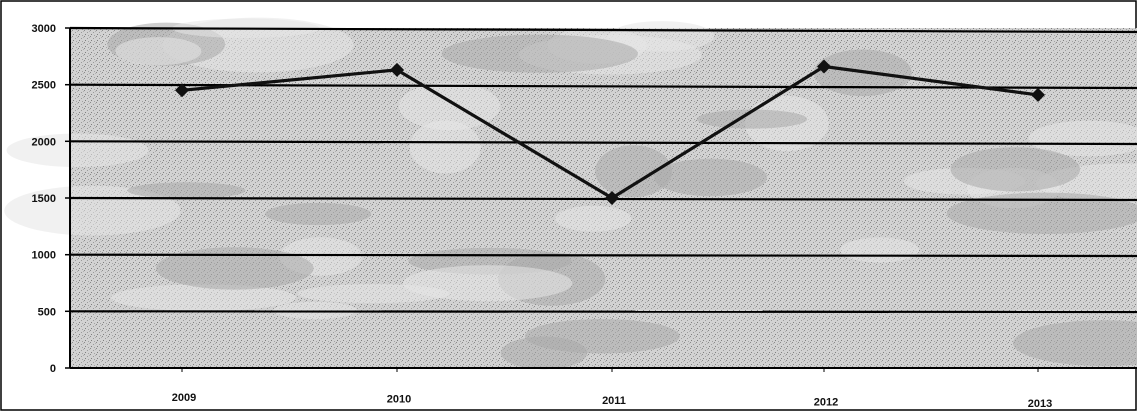  I want to click on x-tick-label: 2009, so click(184, 398).